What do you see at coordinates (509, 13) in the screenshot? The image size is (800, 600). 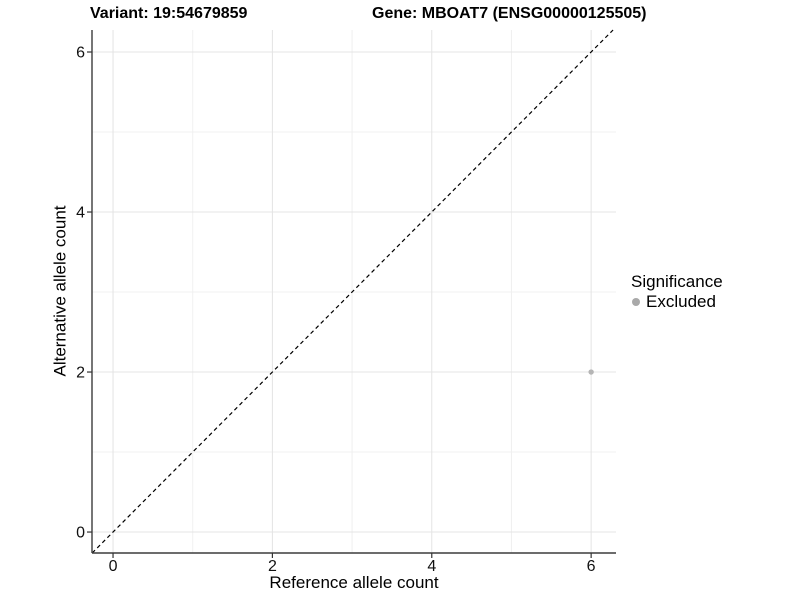 I see `plot-title-gene: Gene: MBOAT7 (ENSG00000125505)` at bounding box center [509, 13].